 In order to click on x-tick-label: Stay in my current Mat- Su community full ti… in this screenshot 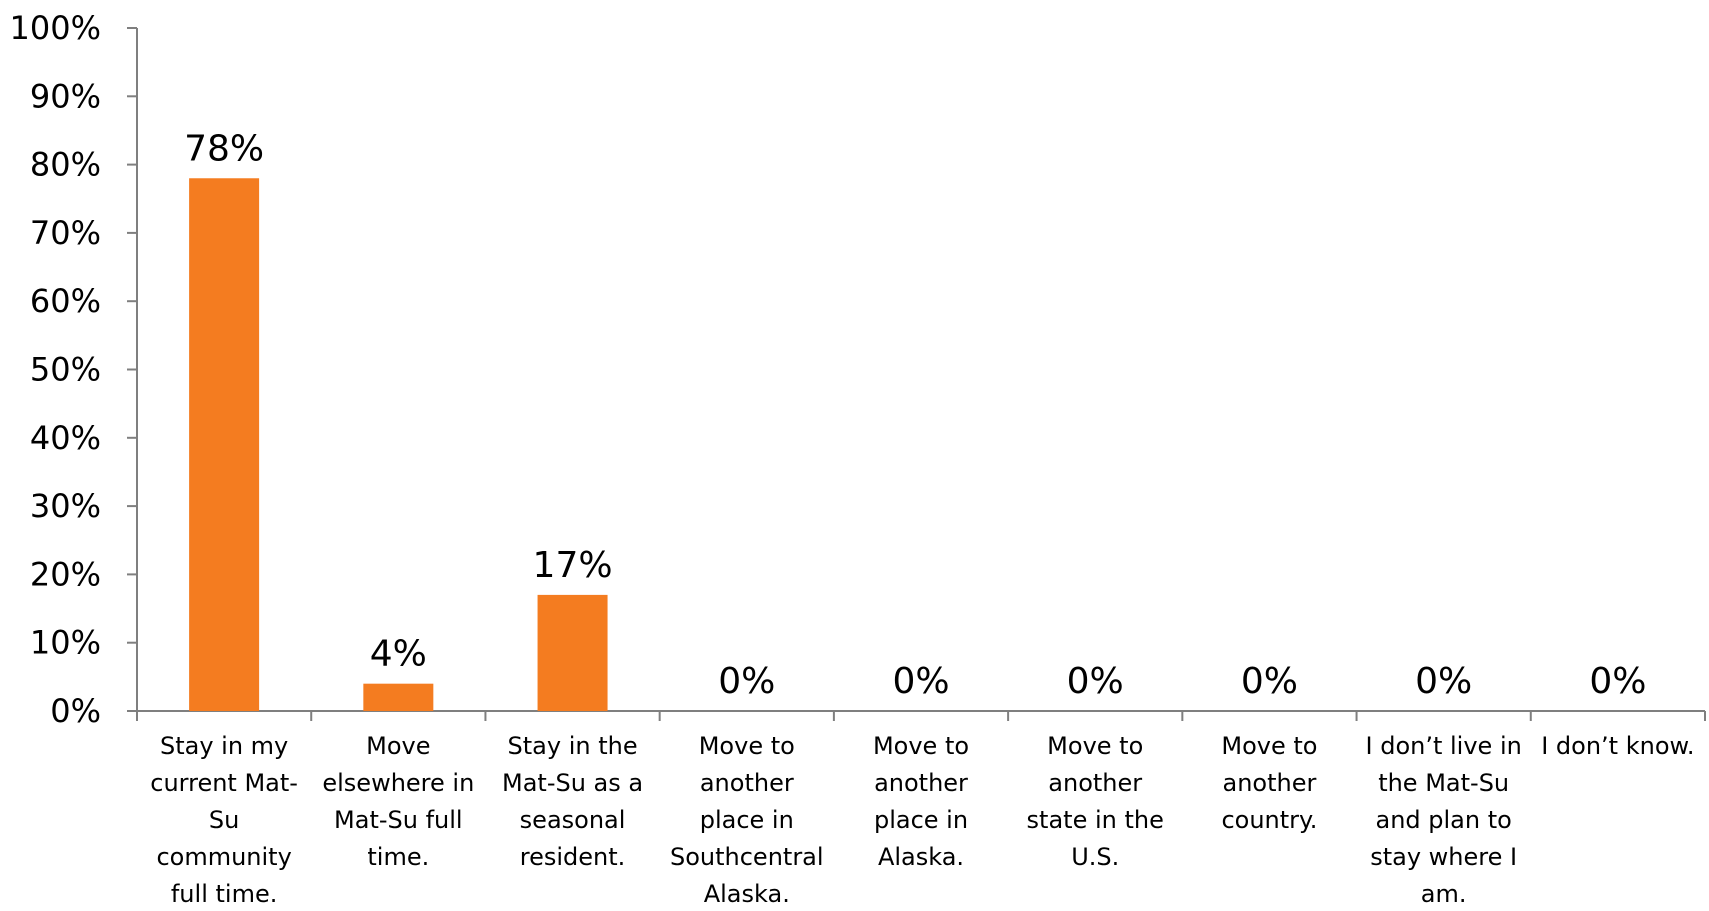, I will do `click(224, 819)`.